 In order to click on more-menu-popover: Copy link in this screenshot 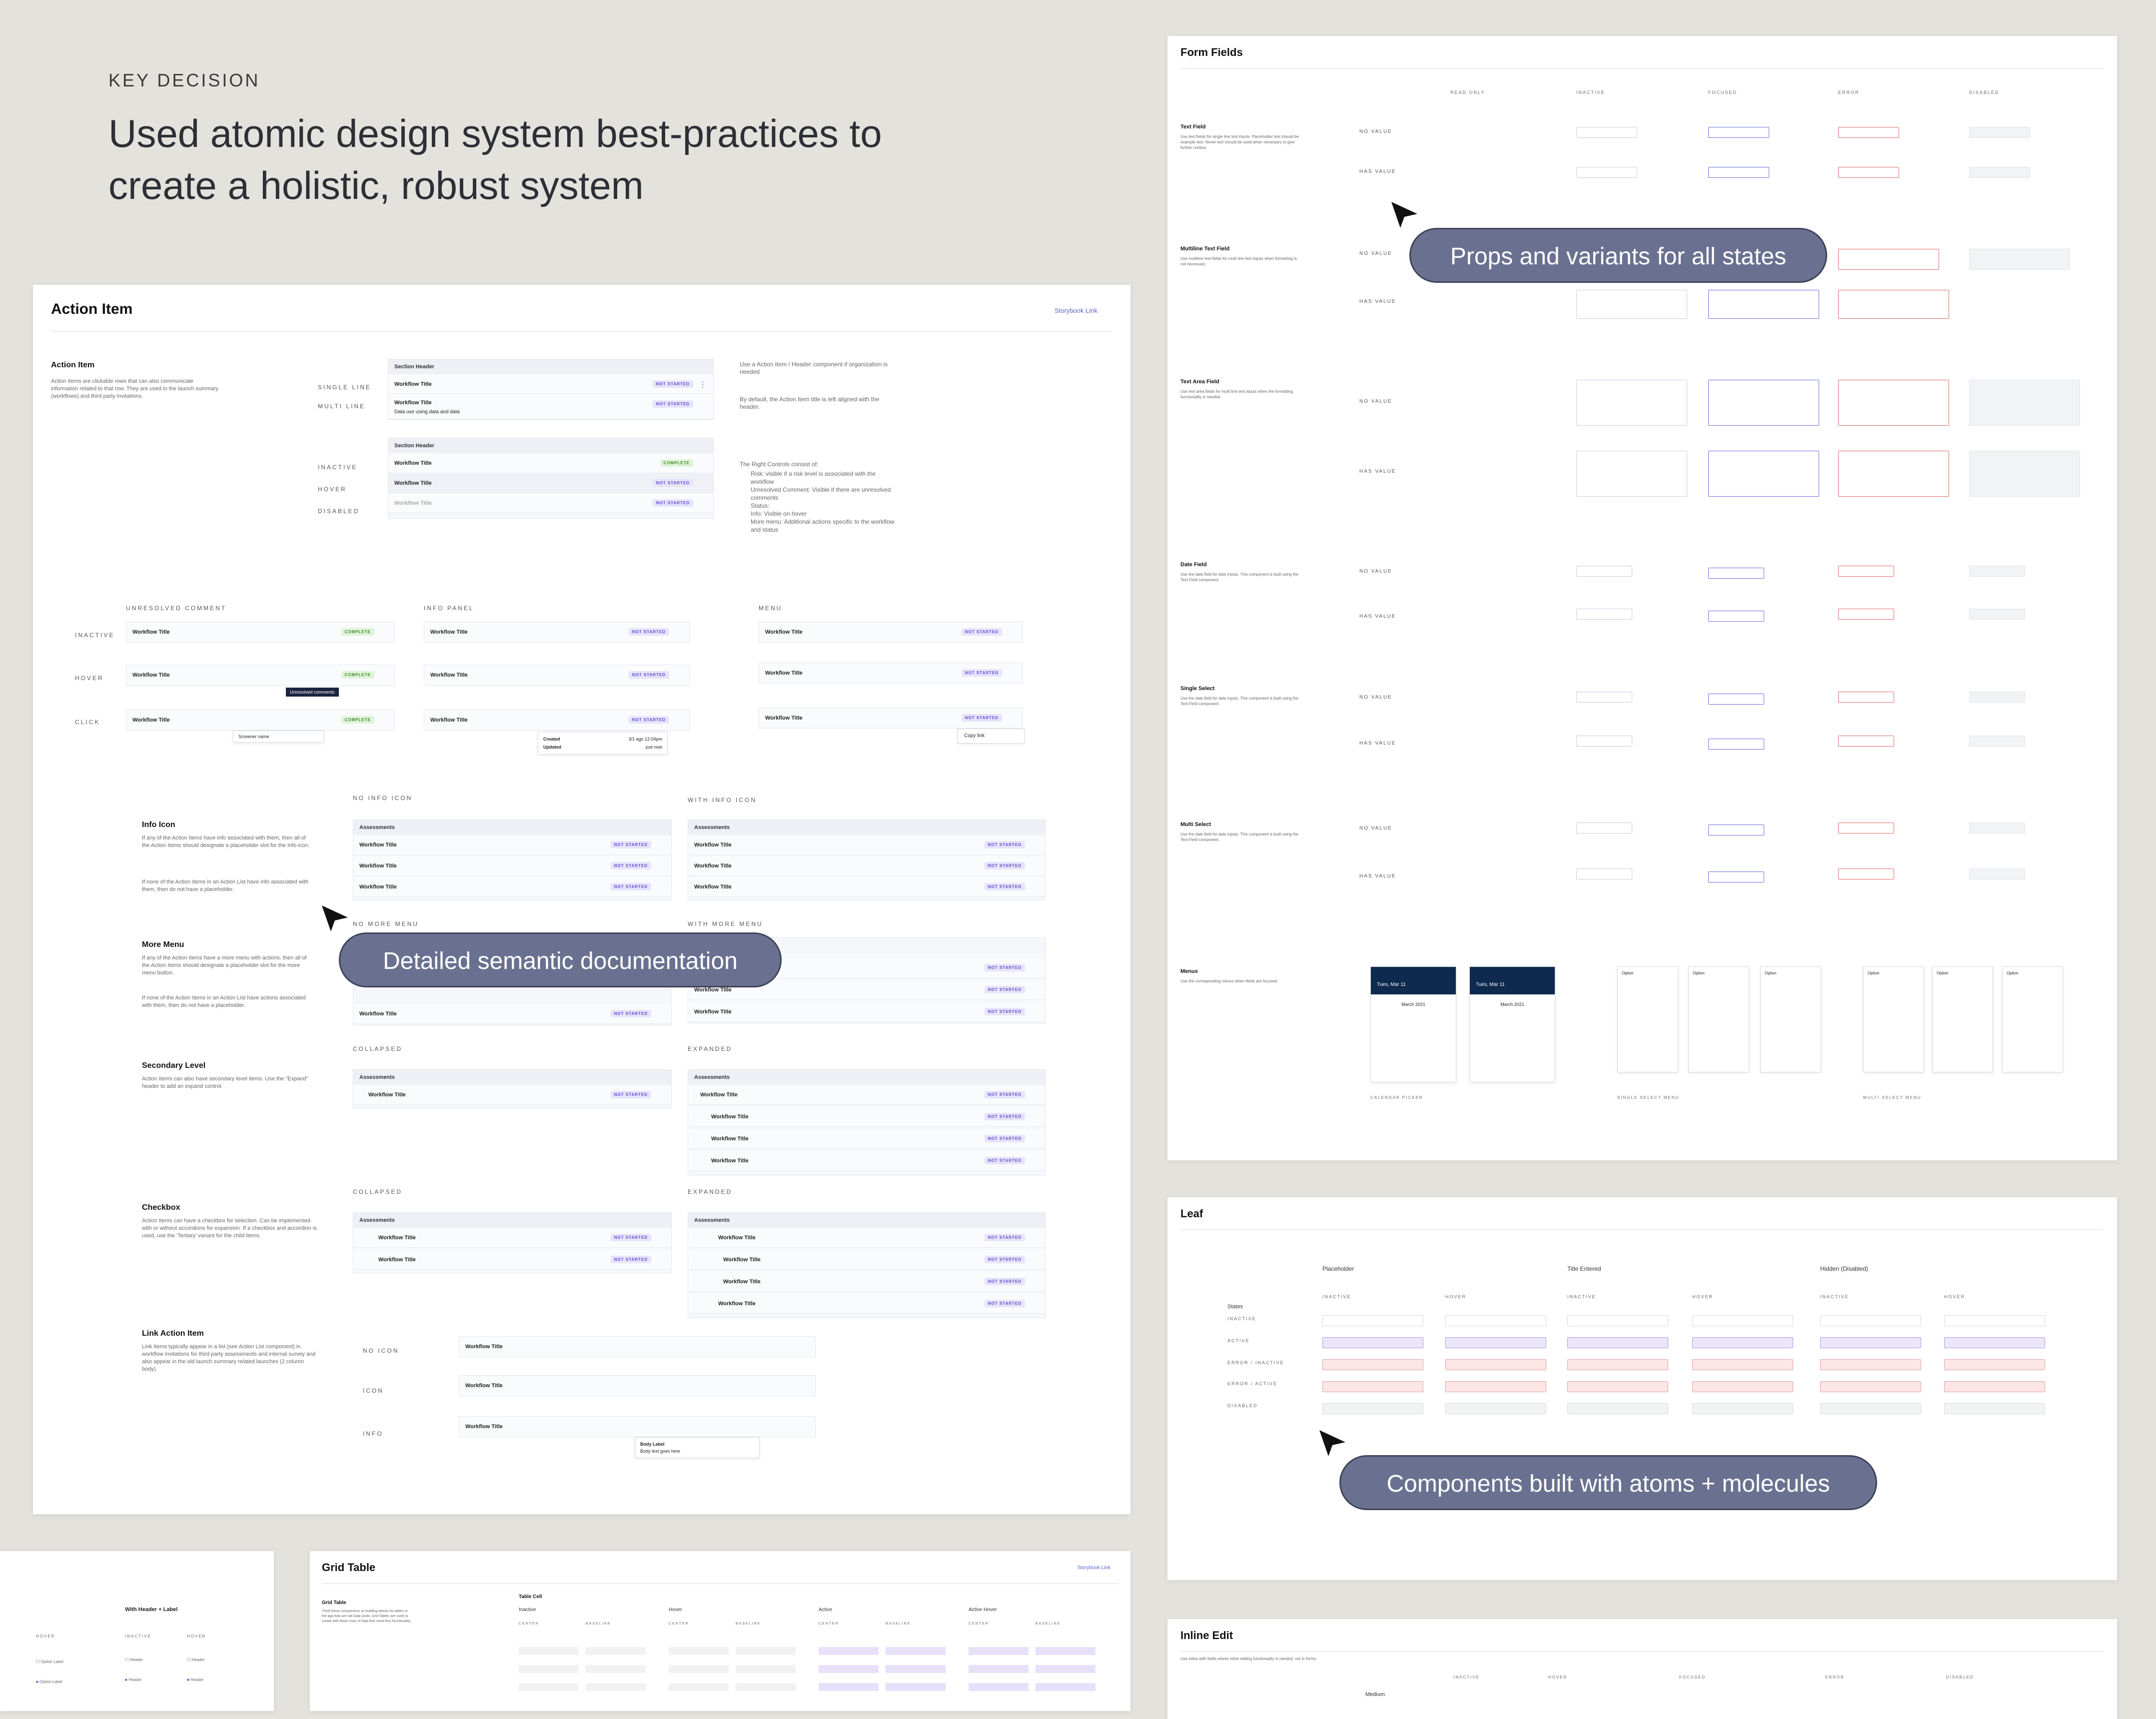, I will do `click(991, 736)`.